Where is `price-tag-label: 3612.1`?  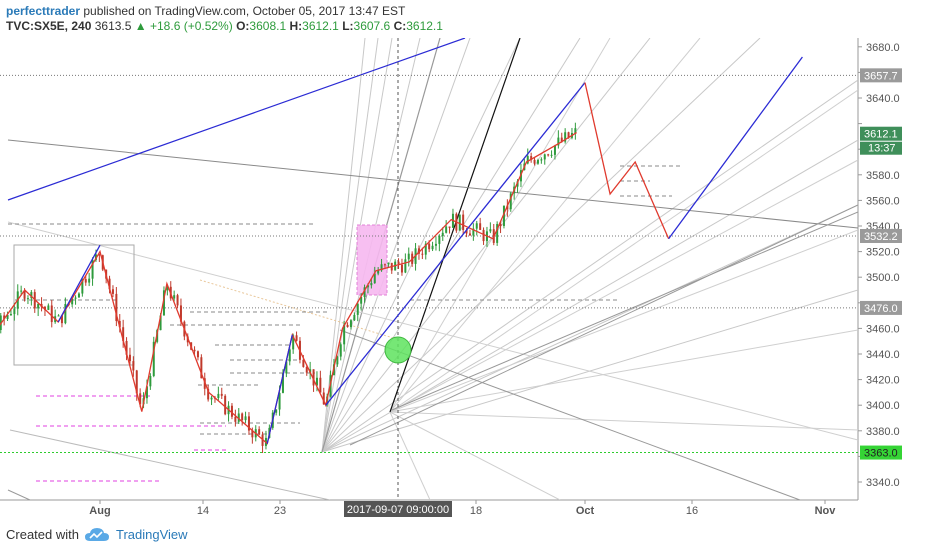 price-tag-label: 3612.1 is located at coordinates (881, 135).